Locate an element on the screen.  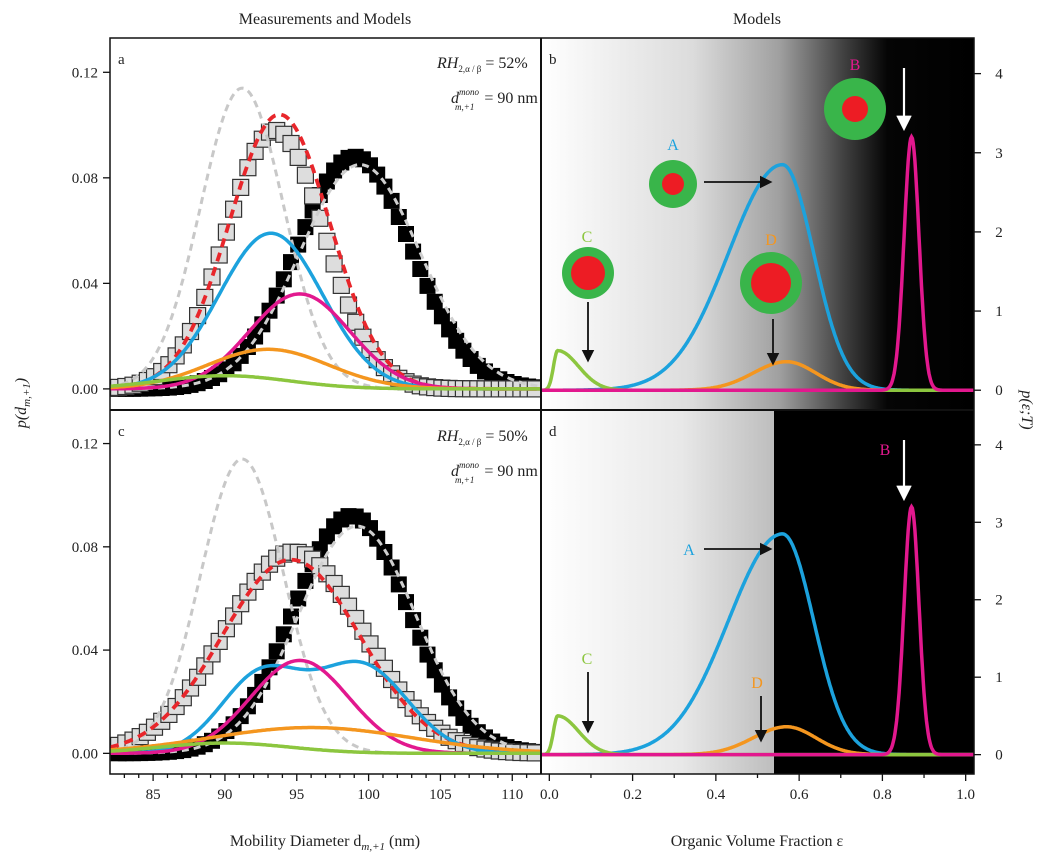
particle-d-core is located at coordinates (771, 283).